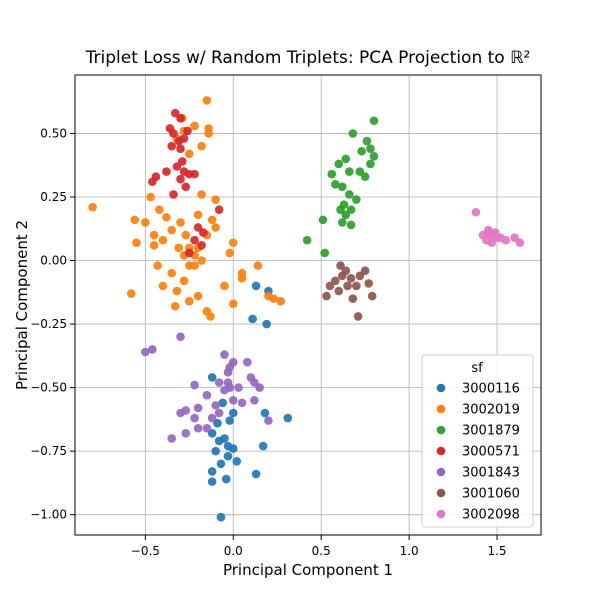 This screenshot has width=600, height=604. Describe the element at coordinates (477, 368) in the screenshot. I see `legend-title: sf` at that location.